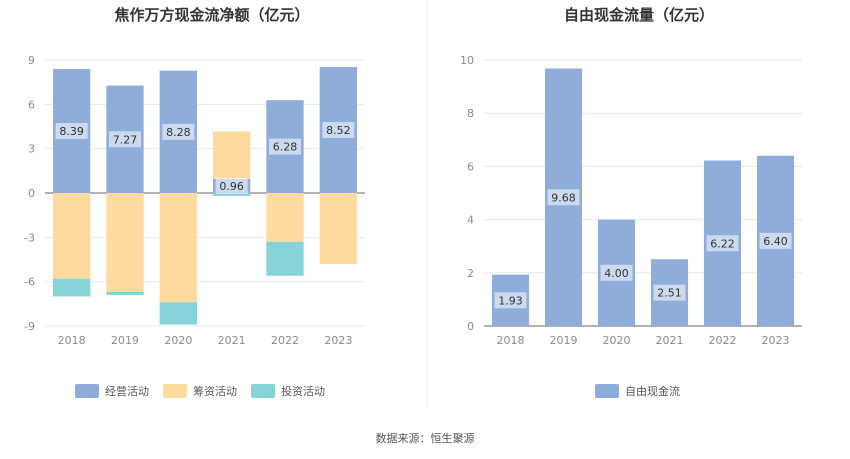 This screenshot has width=850, height=459. I want to click on source-note: 数据来源：恒生聚源, so click(425, 438).